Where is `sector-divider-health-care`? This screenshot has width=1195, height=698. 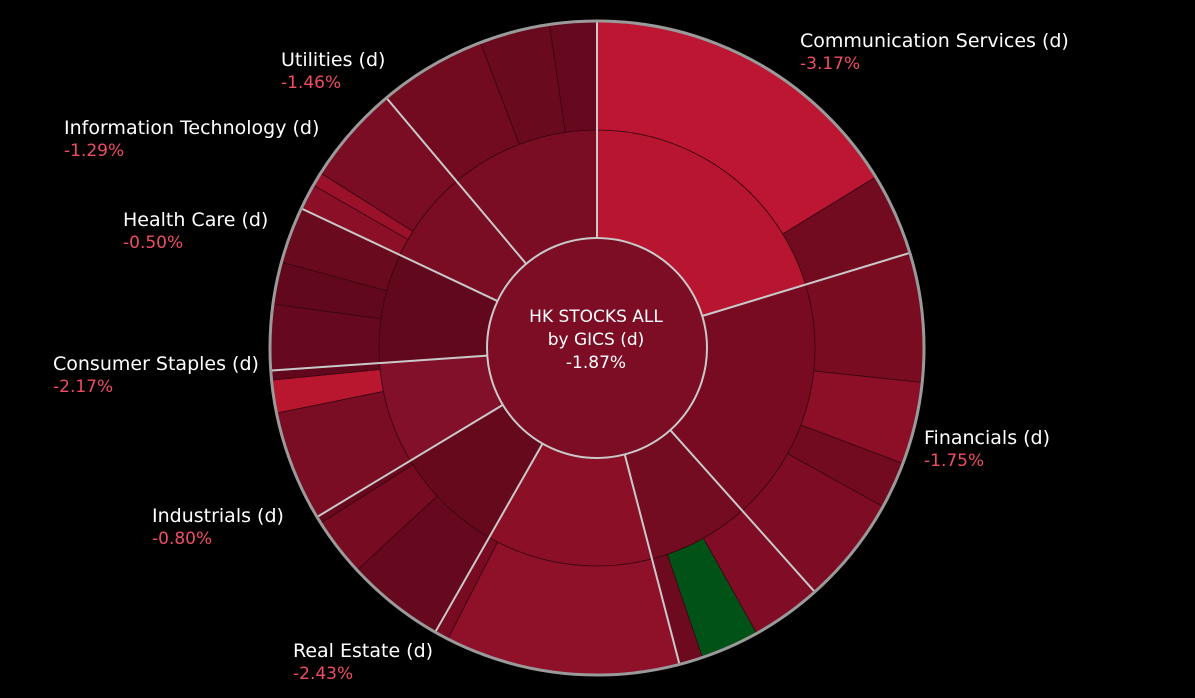 sector-divider-health-care is located at coordinates (410, 460).